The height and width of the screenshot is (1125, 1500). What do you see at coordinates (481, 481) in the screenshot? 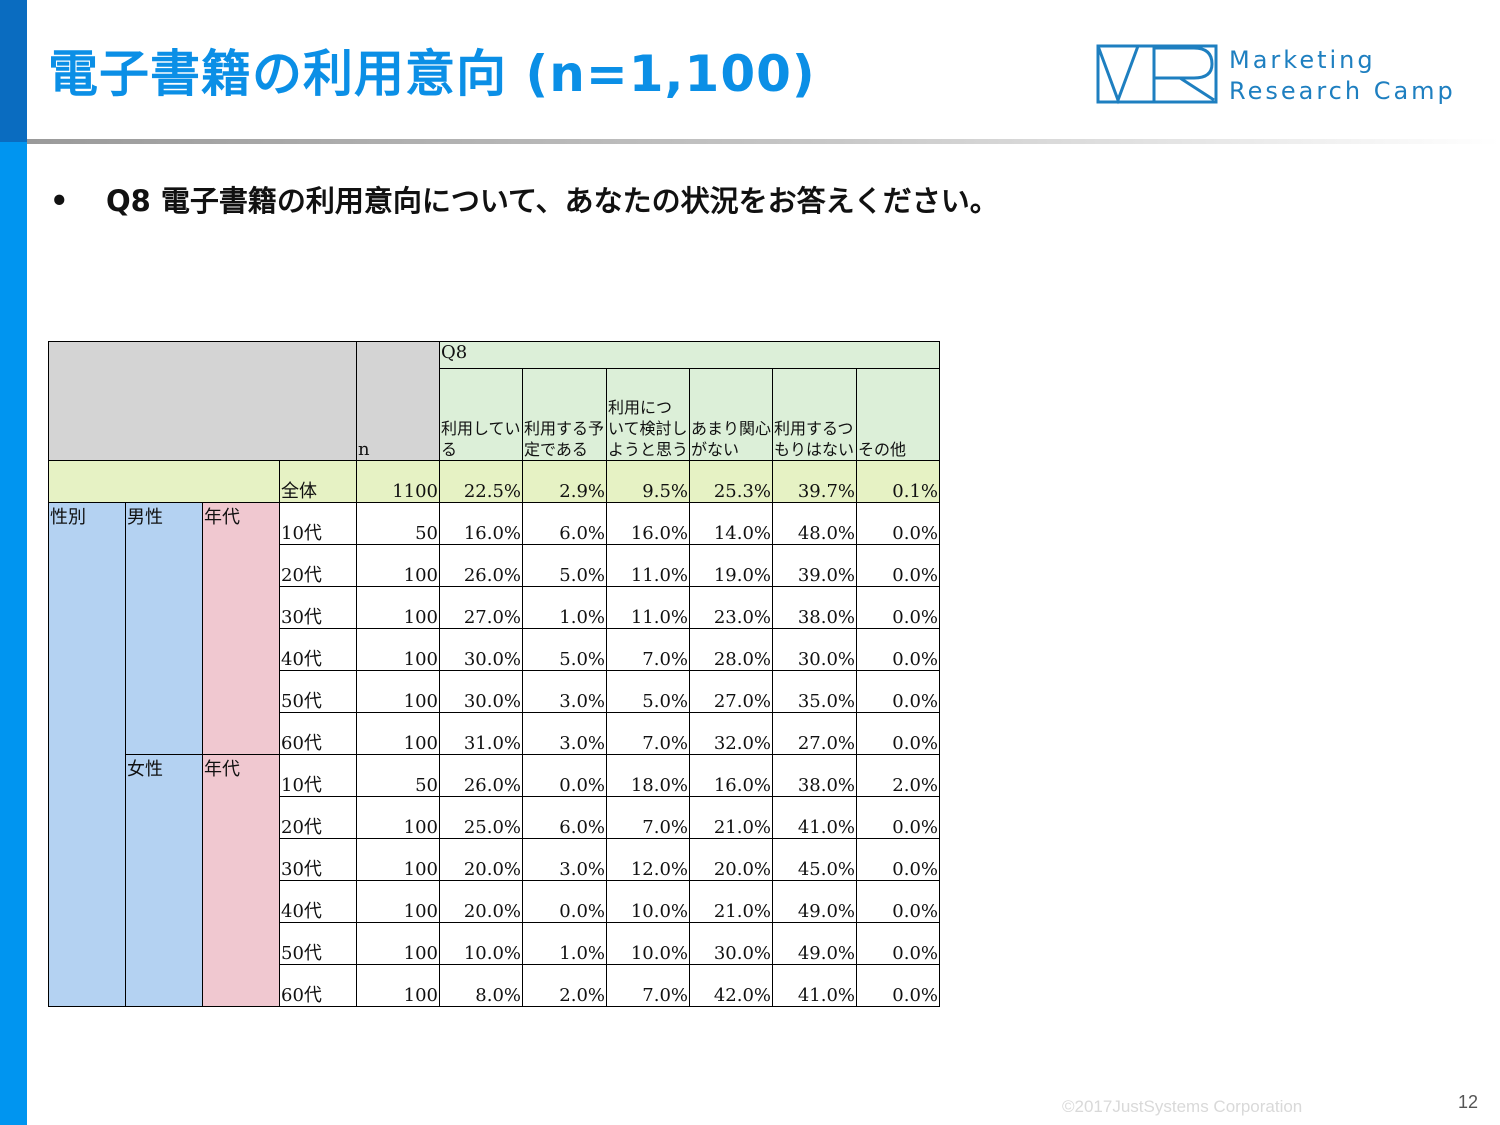
I see `total-value: 22.5%` at bounding box center [481, 481].